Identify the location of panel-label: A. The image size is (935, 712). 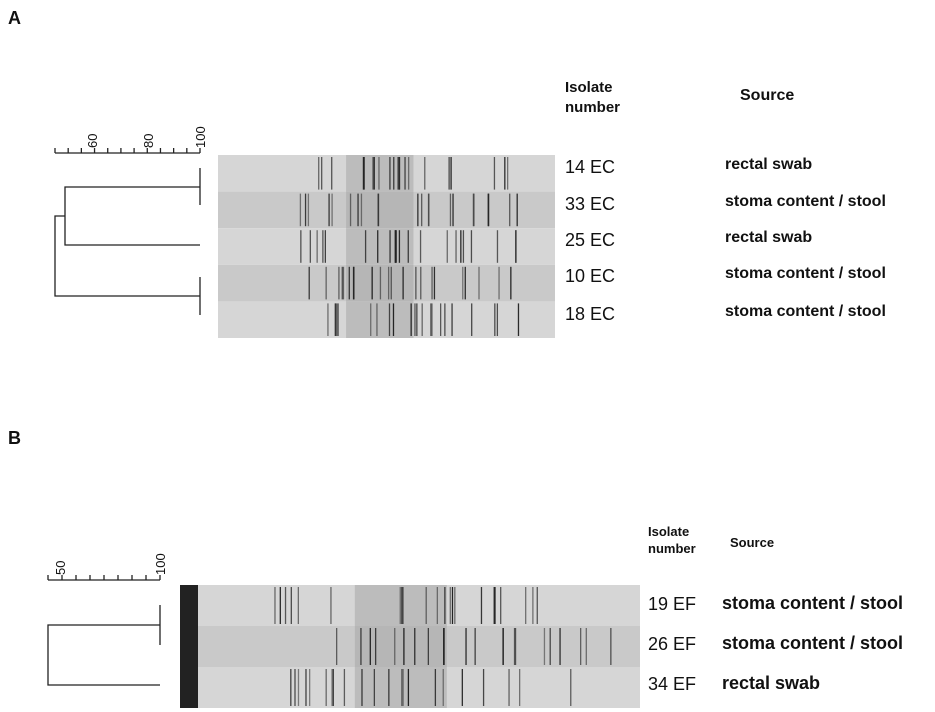
(14, 18).